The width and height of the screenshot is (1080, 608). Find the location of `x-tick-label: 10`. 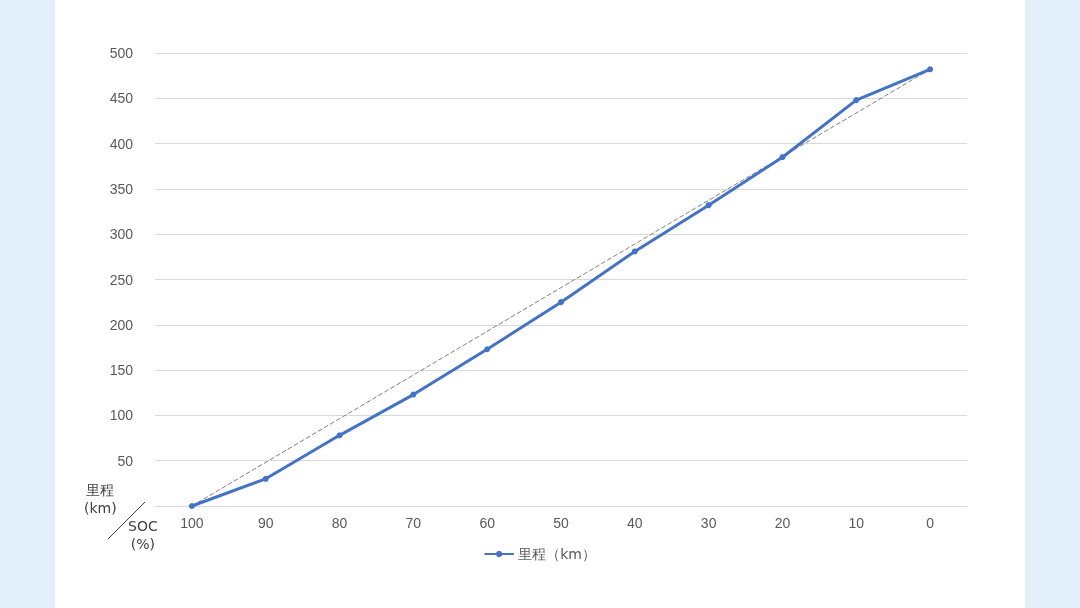

x-tick-label: 10 is located at coordinates (856, 523).